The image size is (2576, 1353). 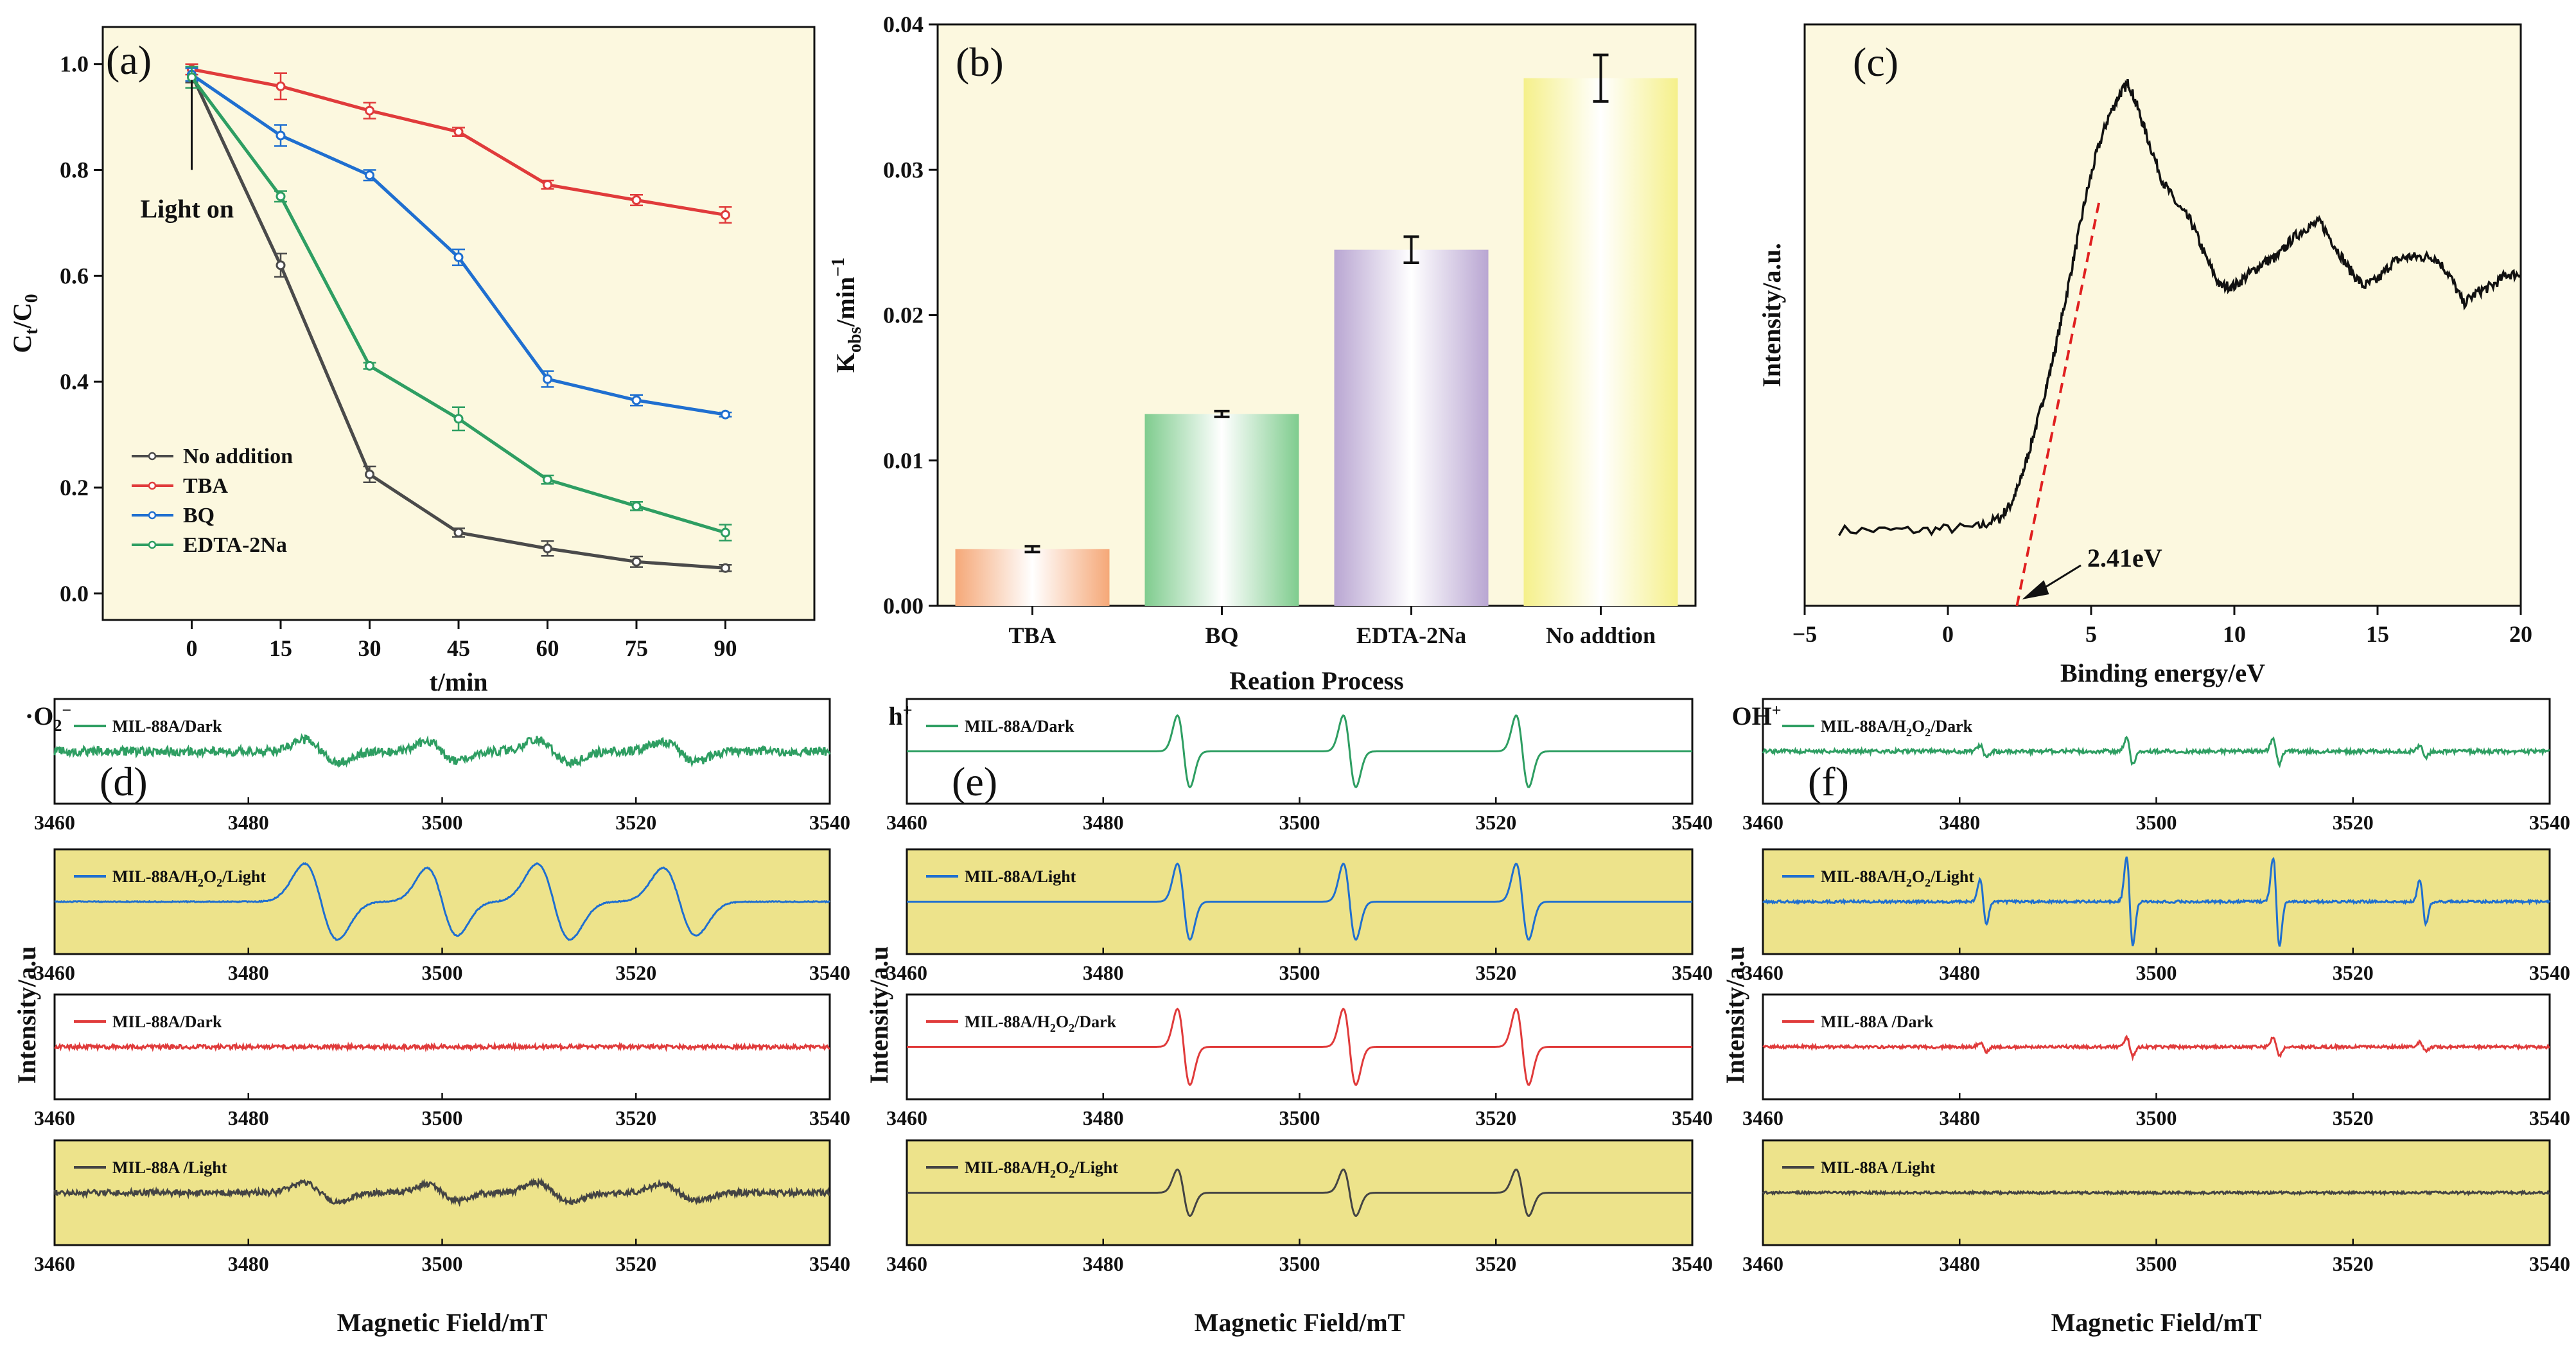 I want to click on plot-area, so click(x=459, y=323).